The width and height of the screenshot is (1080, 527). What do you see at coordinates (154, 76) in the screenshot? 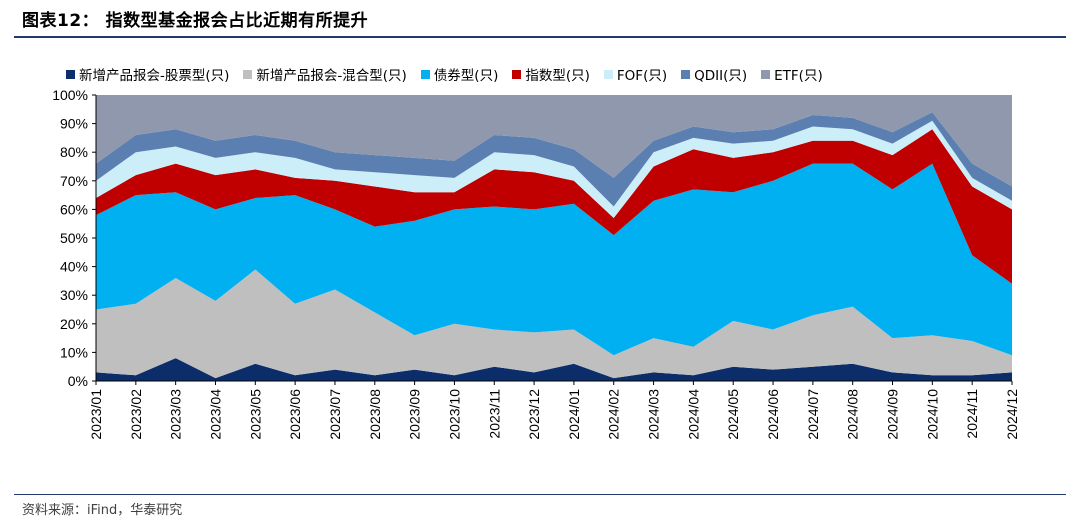
I see `legend-label: 新增产品报会-股票型(只)` at bounding box center [154, 76].